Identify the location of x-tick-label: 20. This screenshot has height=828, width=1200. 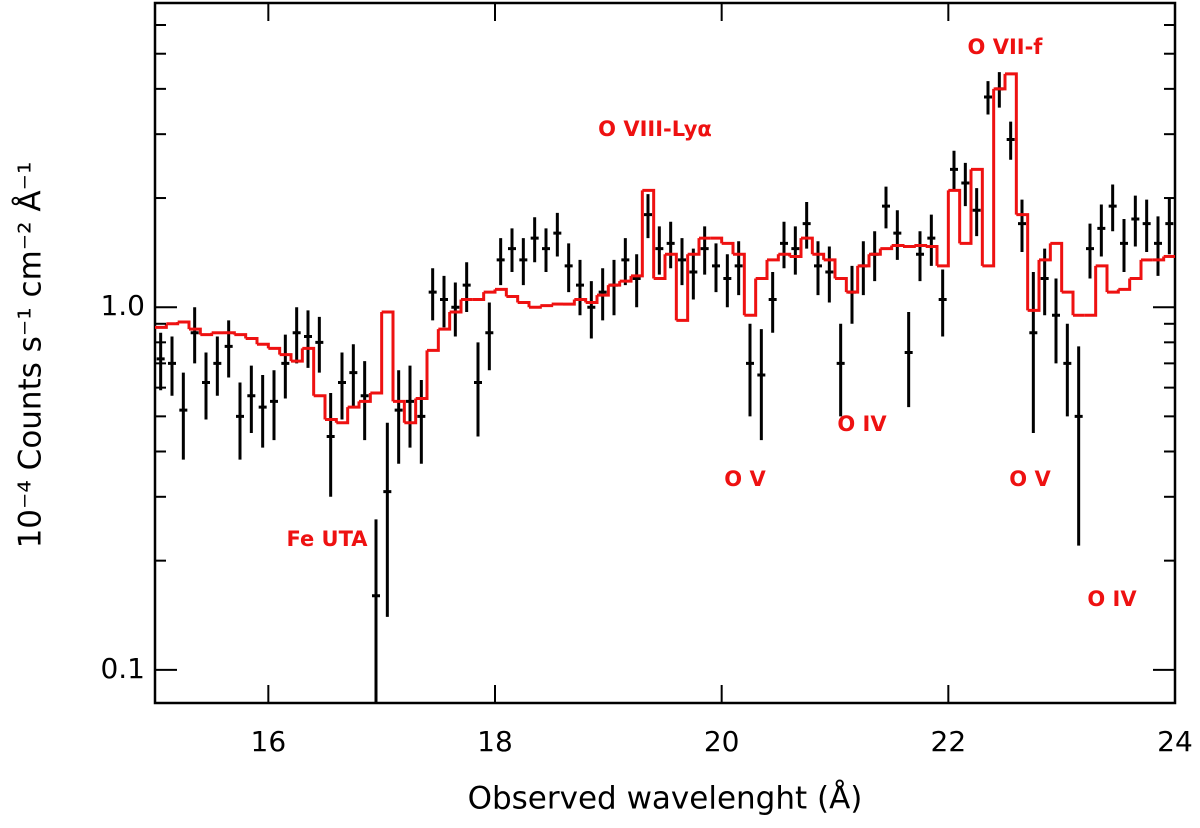
(722, 741).